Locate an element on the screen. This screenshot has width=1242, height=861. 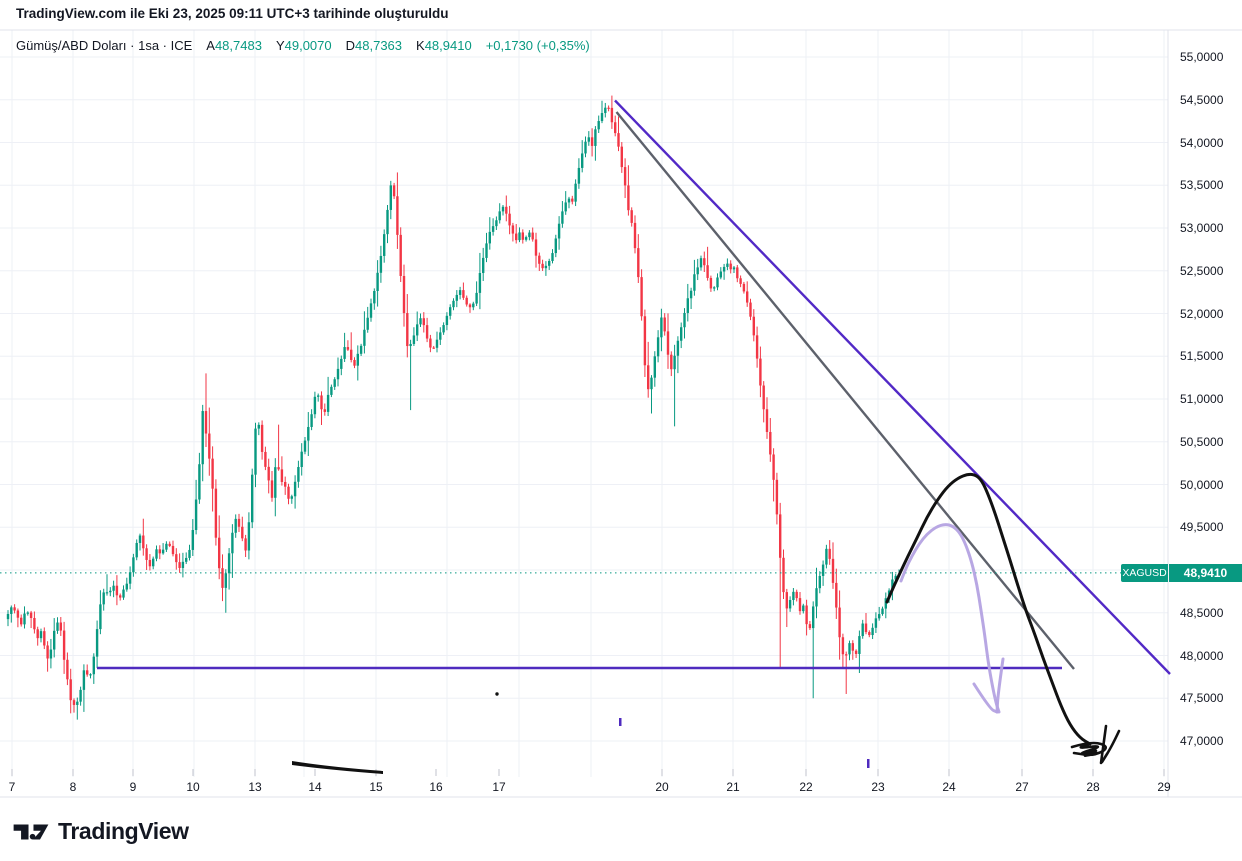
price-tick-label: 48,0000 is located at coordinates (1202, 655).